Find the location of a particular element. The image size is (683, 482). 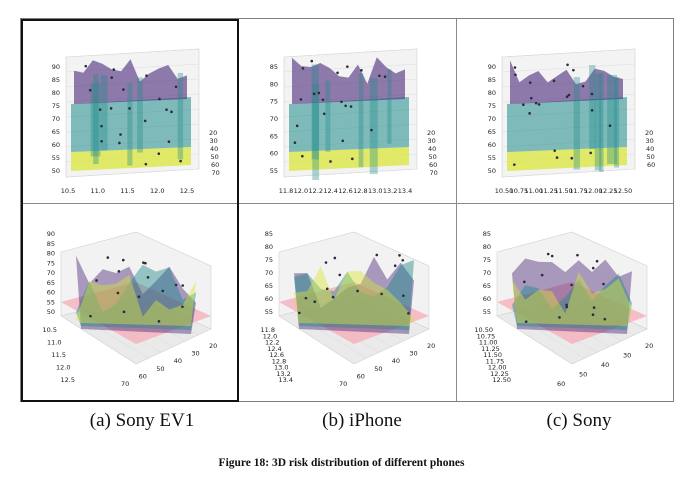

y-tick-label: 30 is located at coordinates (627, 356).